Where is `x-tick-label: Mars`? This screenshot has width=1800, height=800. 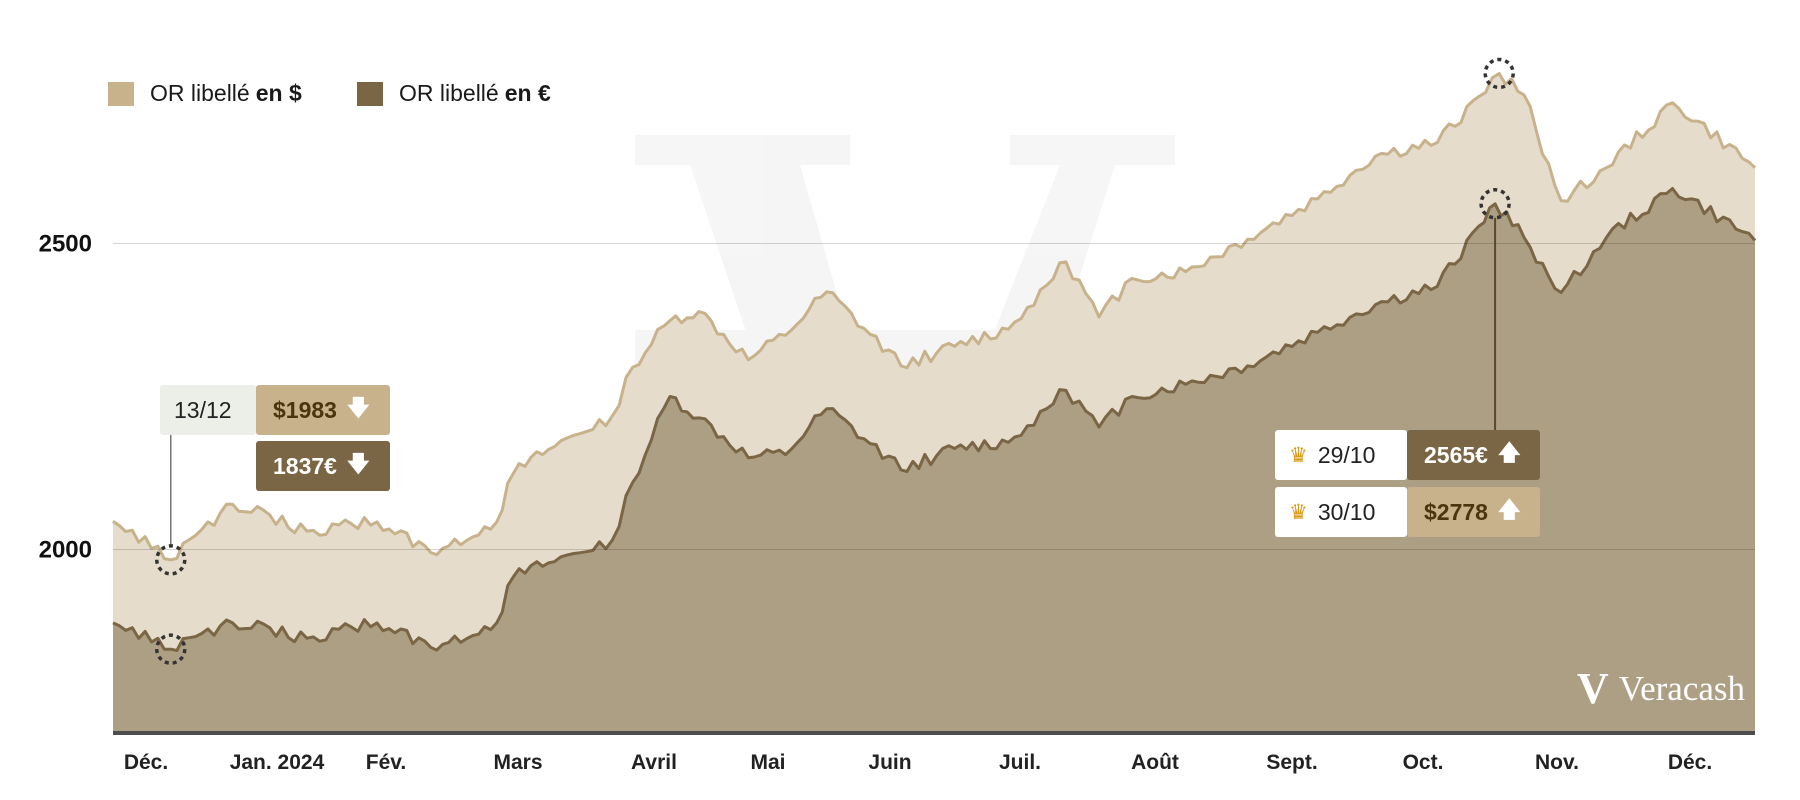 x-tick-label: Mars is located at coordinates (517, 762).